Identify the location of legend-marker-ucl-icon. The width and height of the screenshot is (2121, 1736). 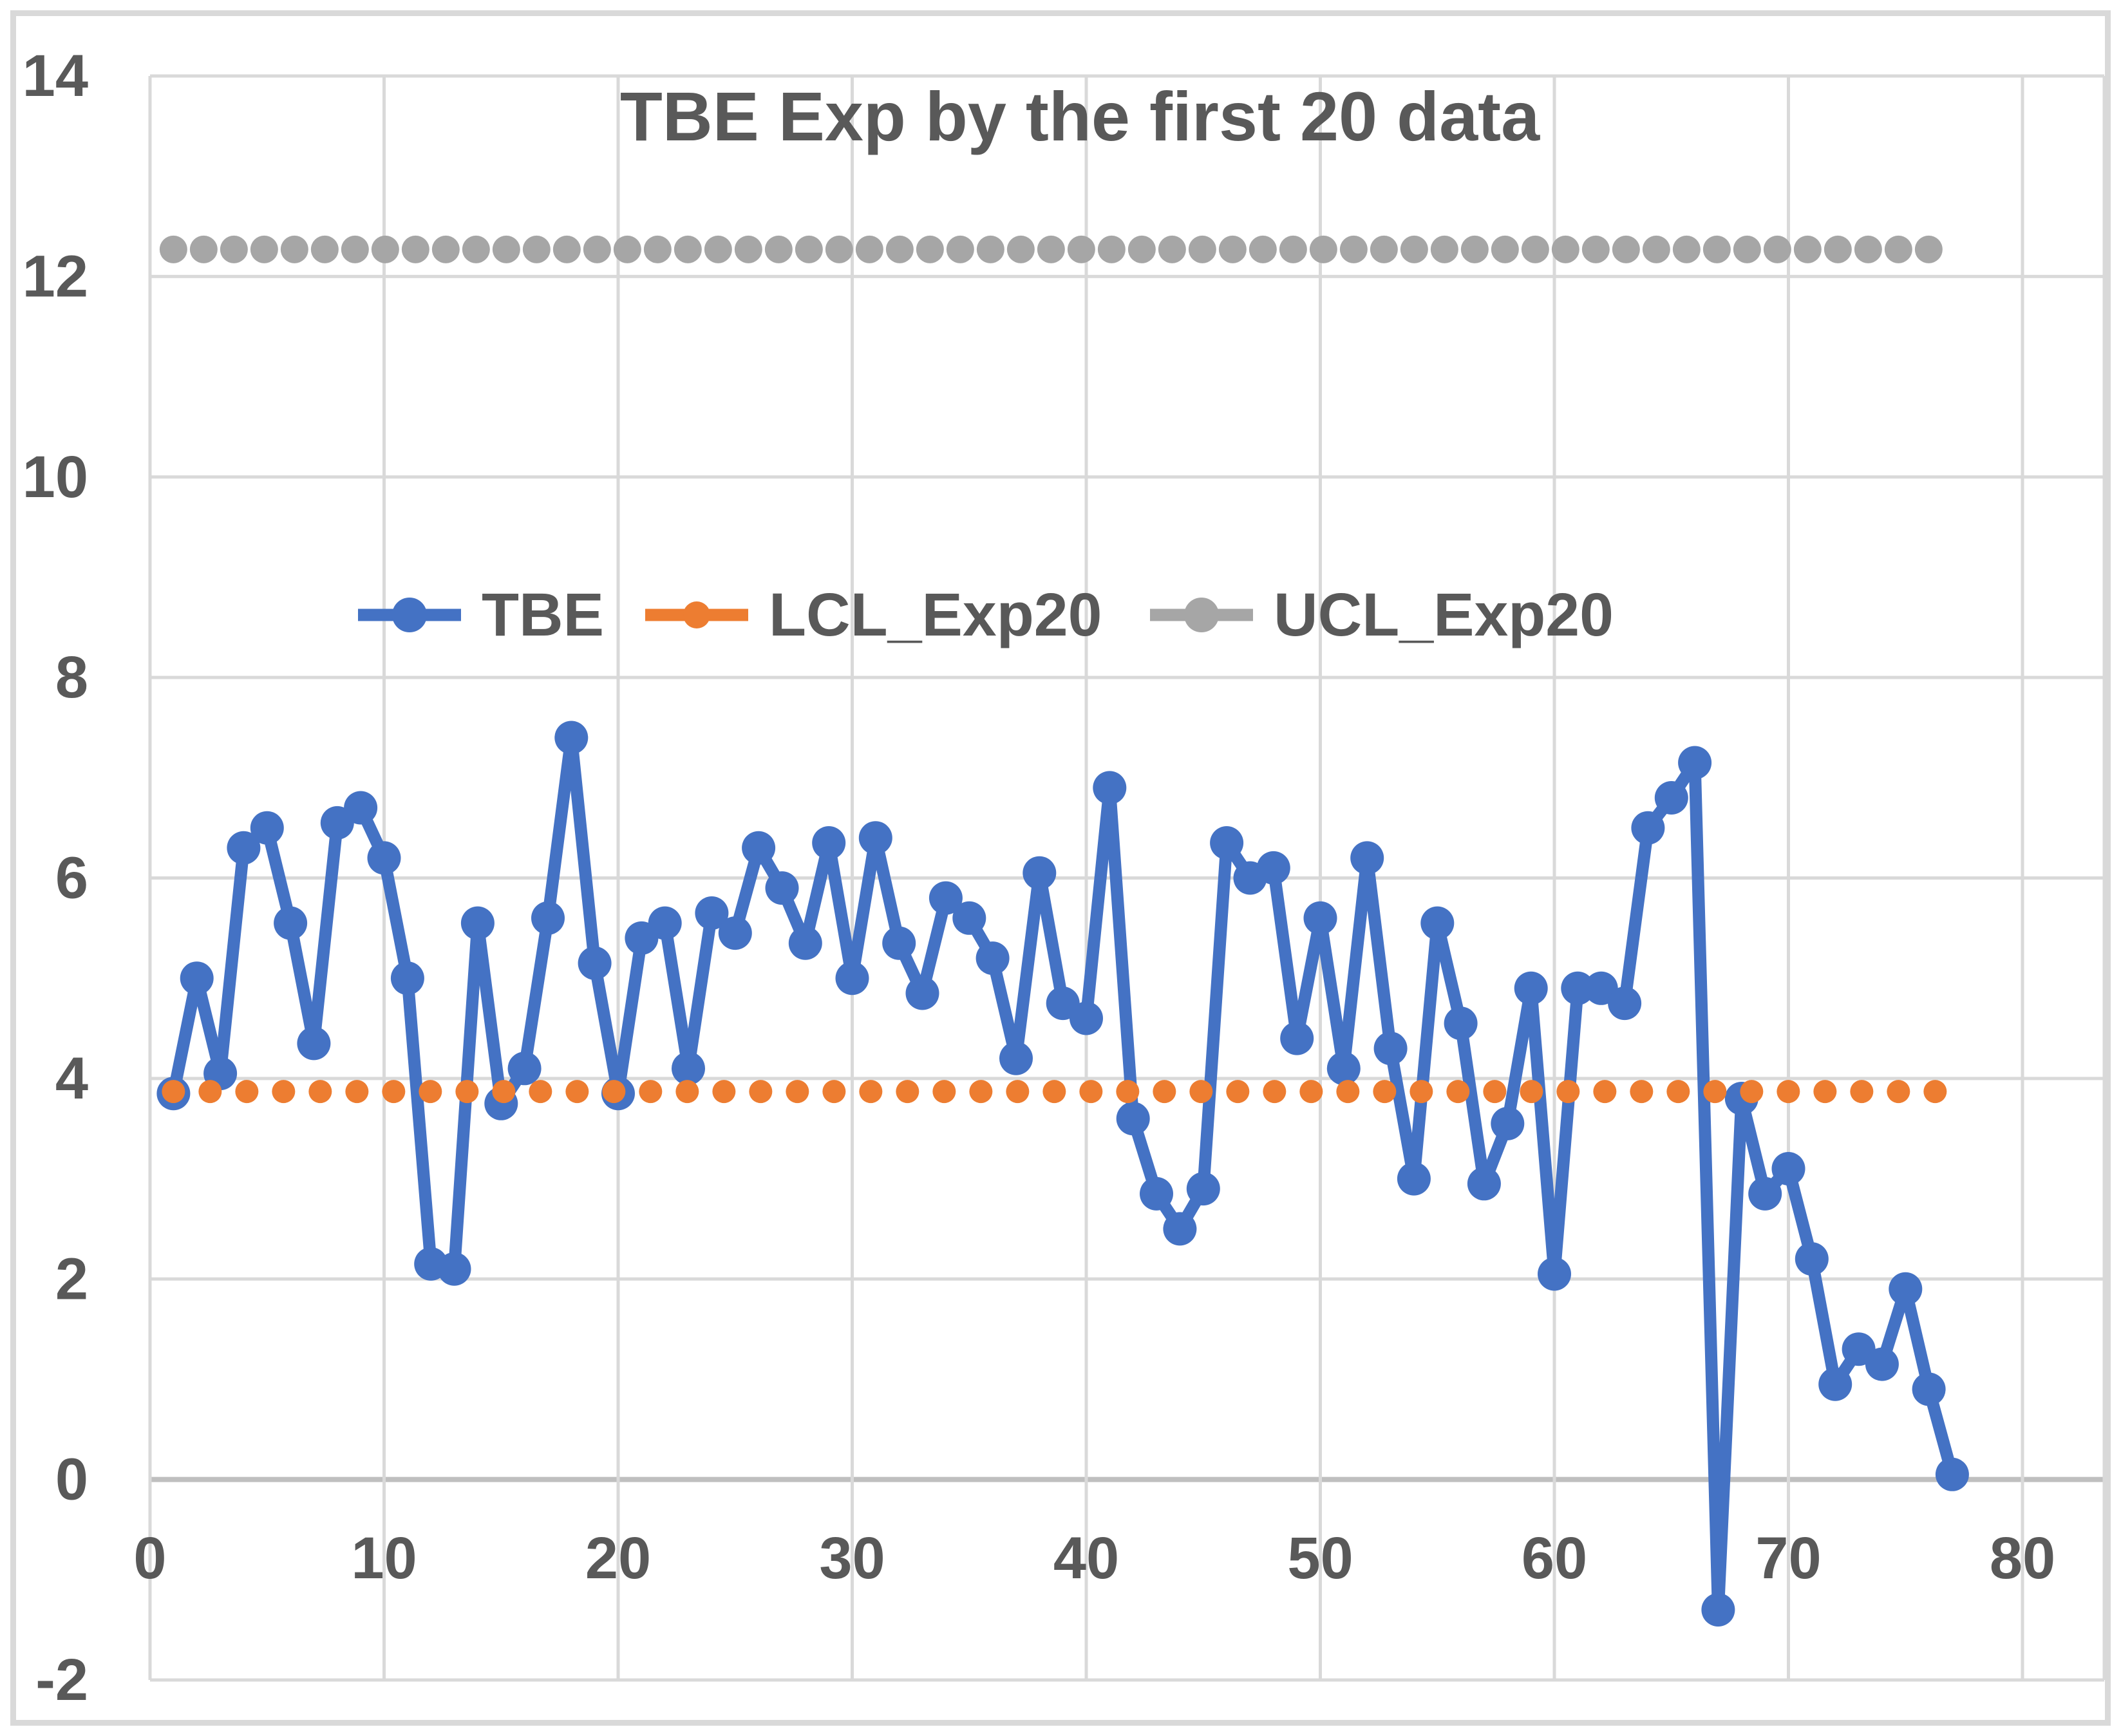
(1201, 615).